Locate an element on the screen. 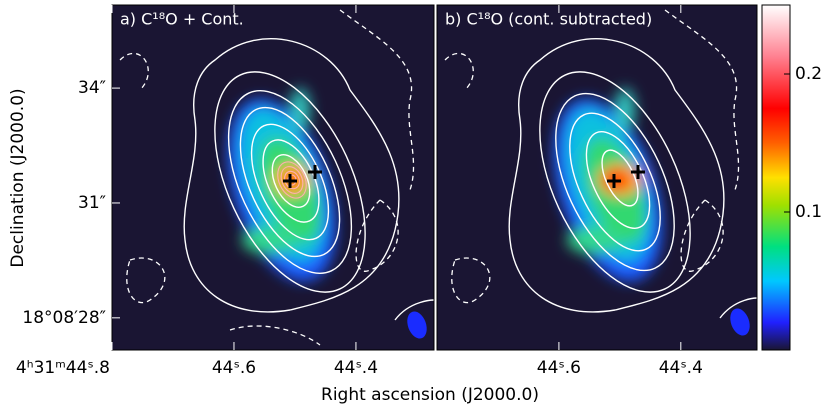 This screenshot has width=830, height=408. y-tick-label: 34″ is located at coordinates (92, 88).